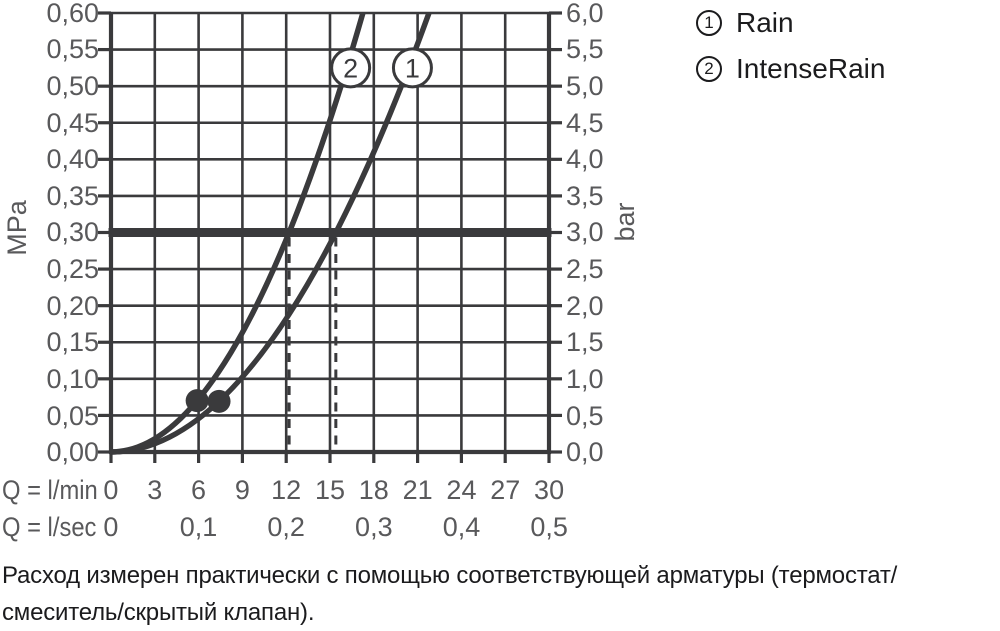 The image size is (1000, 631). I want to click on y-tick-label-bar: 5,0, so click(585, 86).